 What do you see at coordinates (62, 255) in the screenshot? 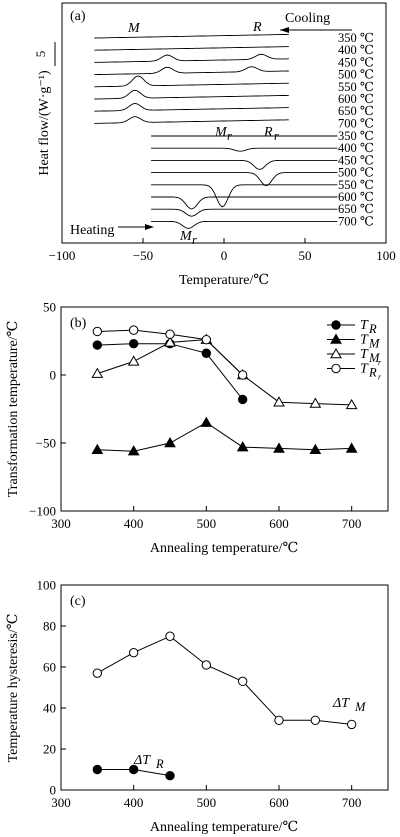
I see `panel-a-x-tick-label: −100` at bounding box center [62, 255].